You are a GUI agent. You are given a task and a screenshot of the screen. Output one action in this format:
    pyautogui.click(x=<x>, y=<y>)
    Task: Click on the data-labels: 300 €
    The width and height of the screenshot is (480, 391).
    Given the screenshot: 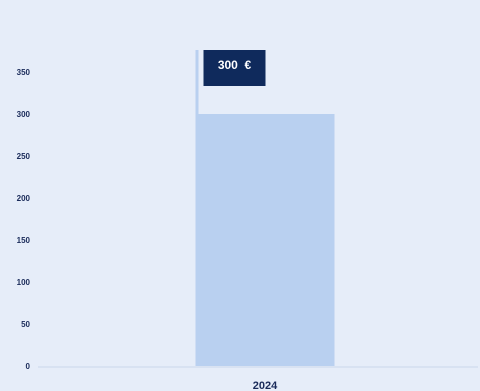 What is the action you would take?
    pyautogui.click(x=234, y=68)
    